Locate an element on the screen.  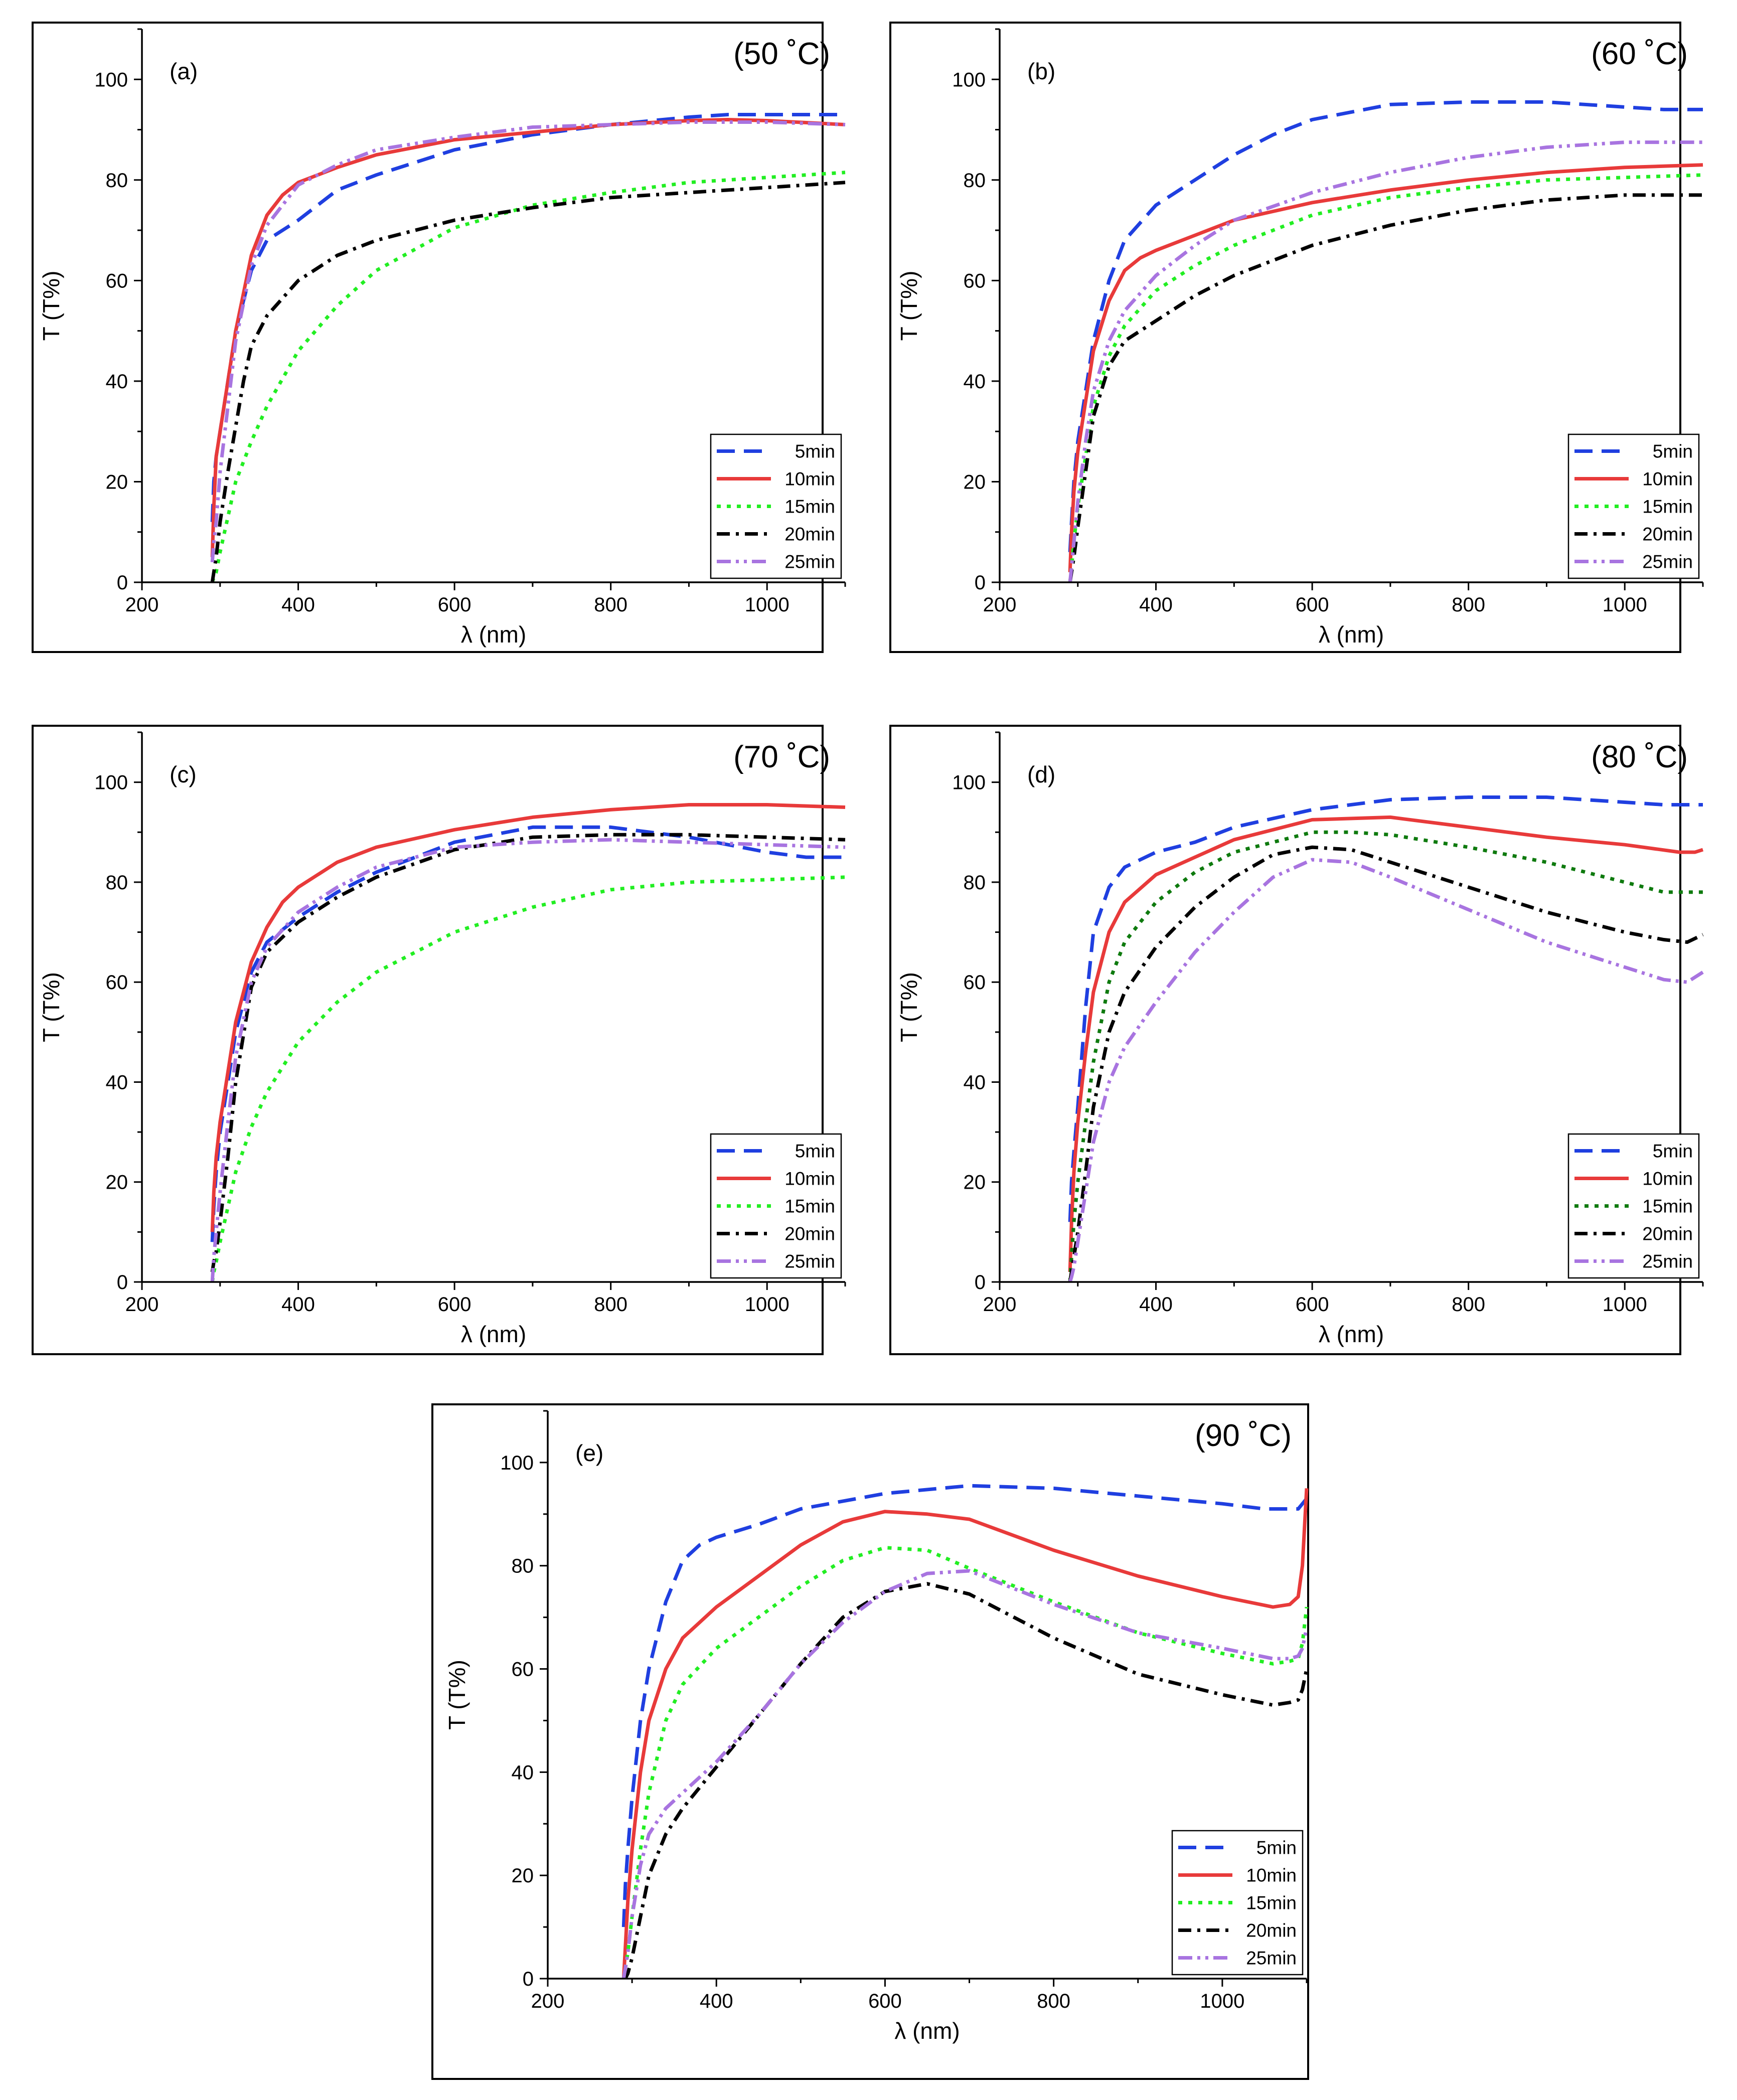
panel-label: (c) is located at coordinates (183, 774).